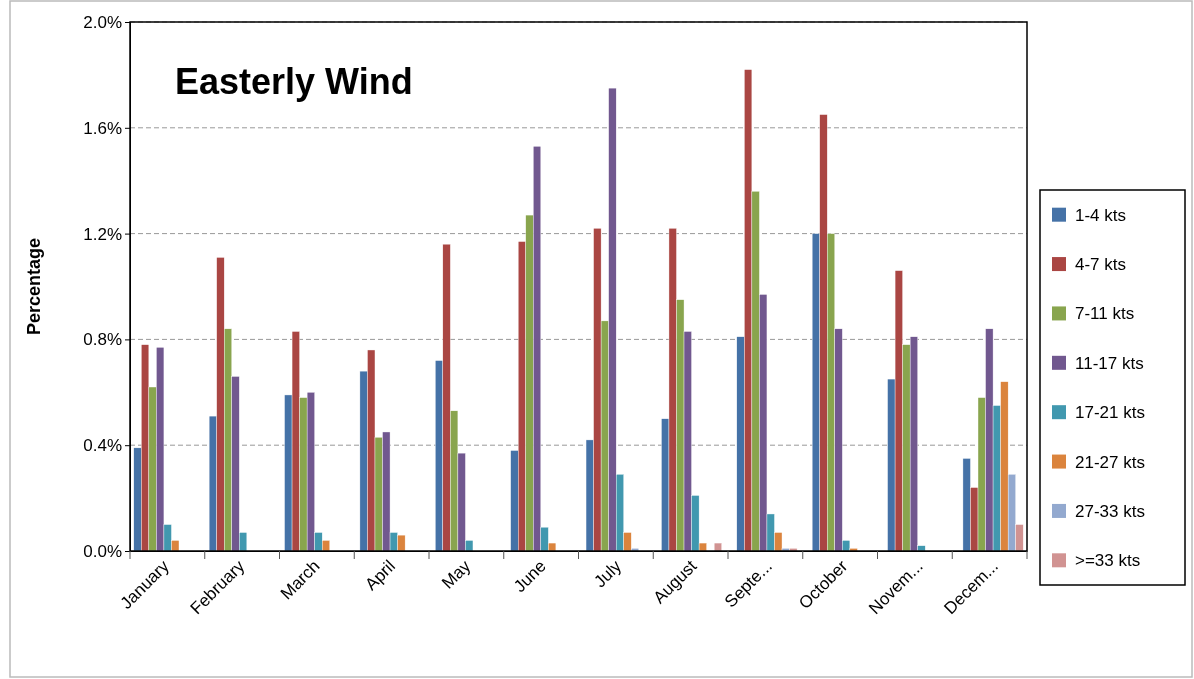 This screenshot has height=679, width=1194. What do you see at coordinates (102, 446) in the screenshot?
I see `y-tick-label: 0.4%` at bounding box center [102, 446].